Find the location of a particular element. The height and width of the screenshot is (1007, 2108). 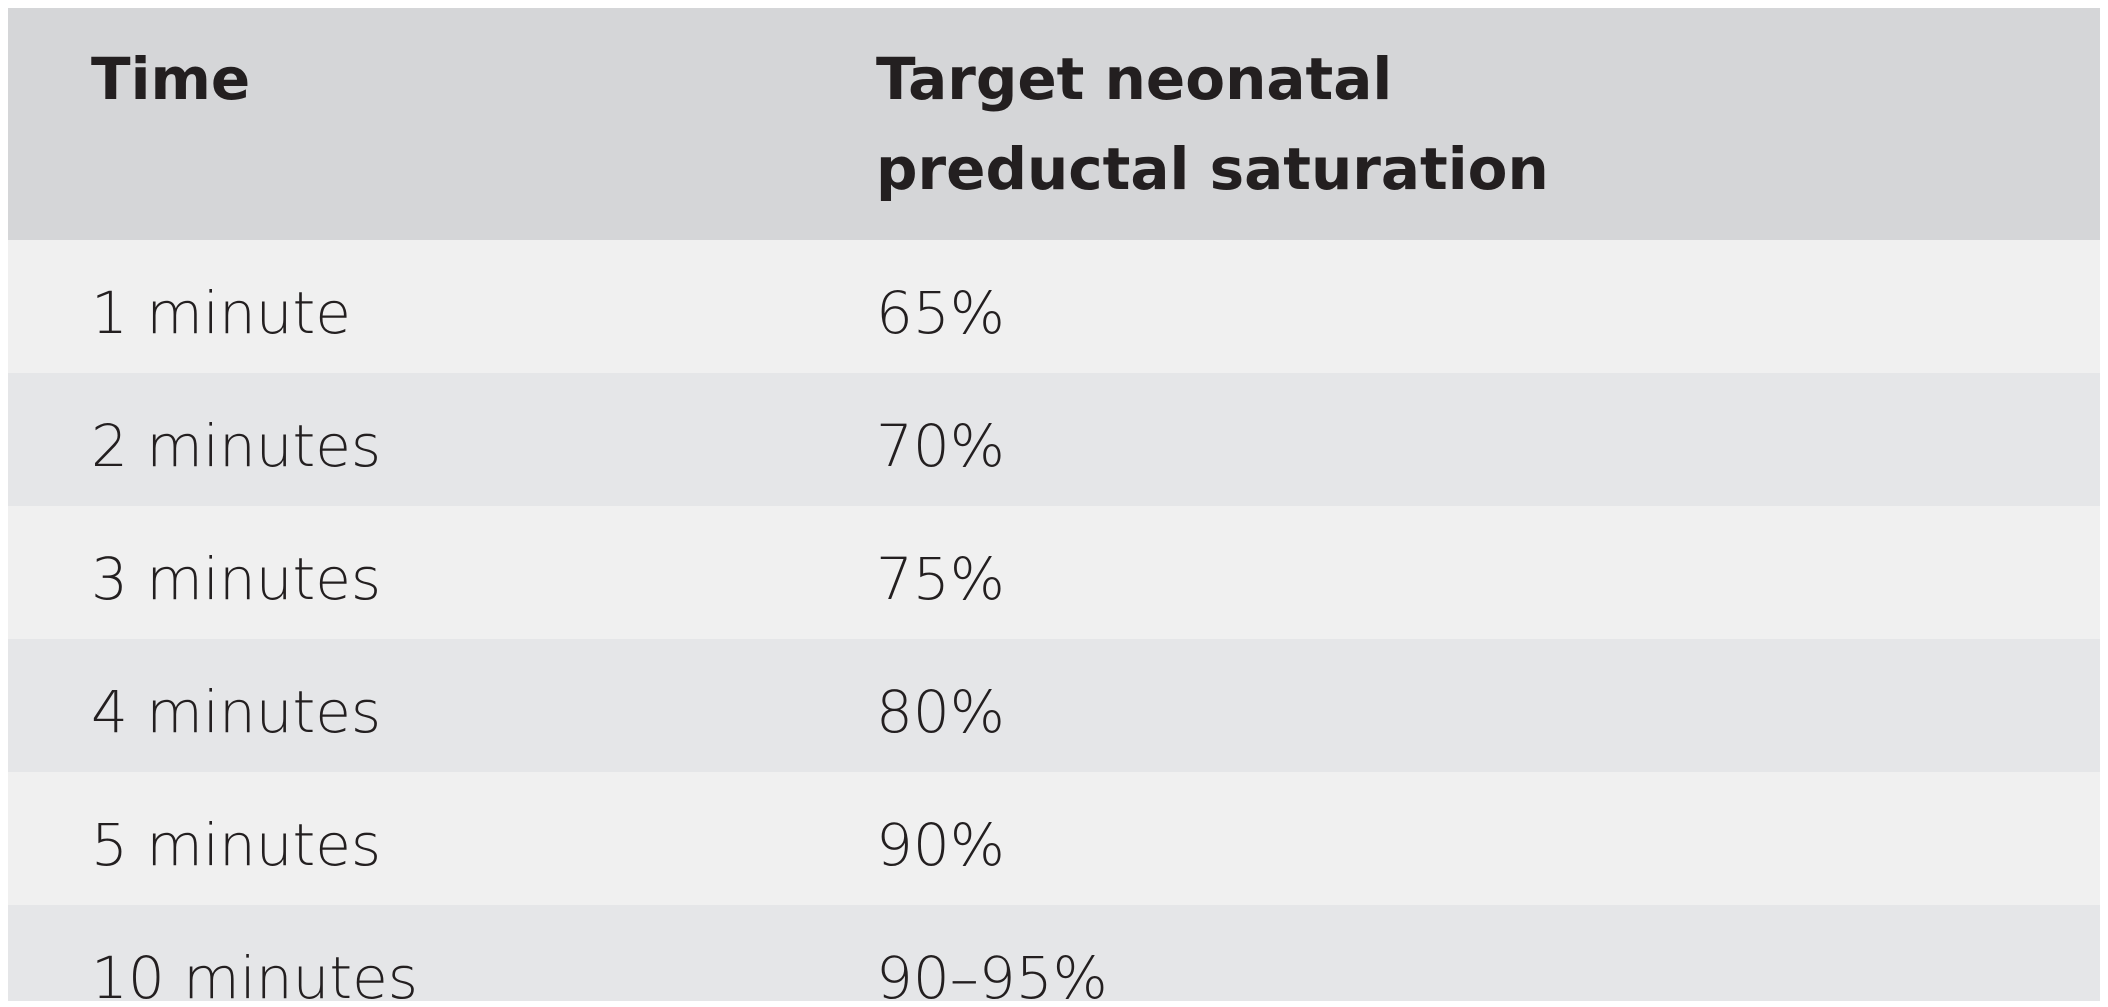

table-cell: 3 minutes is located at coordinates (442, 572).